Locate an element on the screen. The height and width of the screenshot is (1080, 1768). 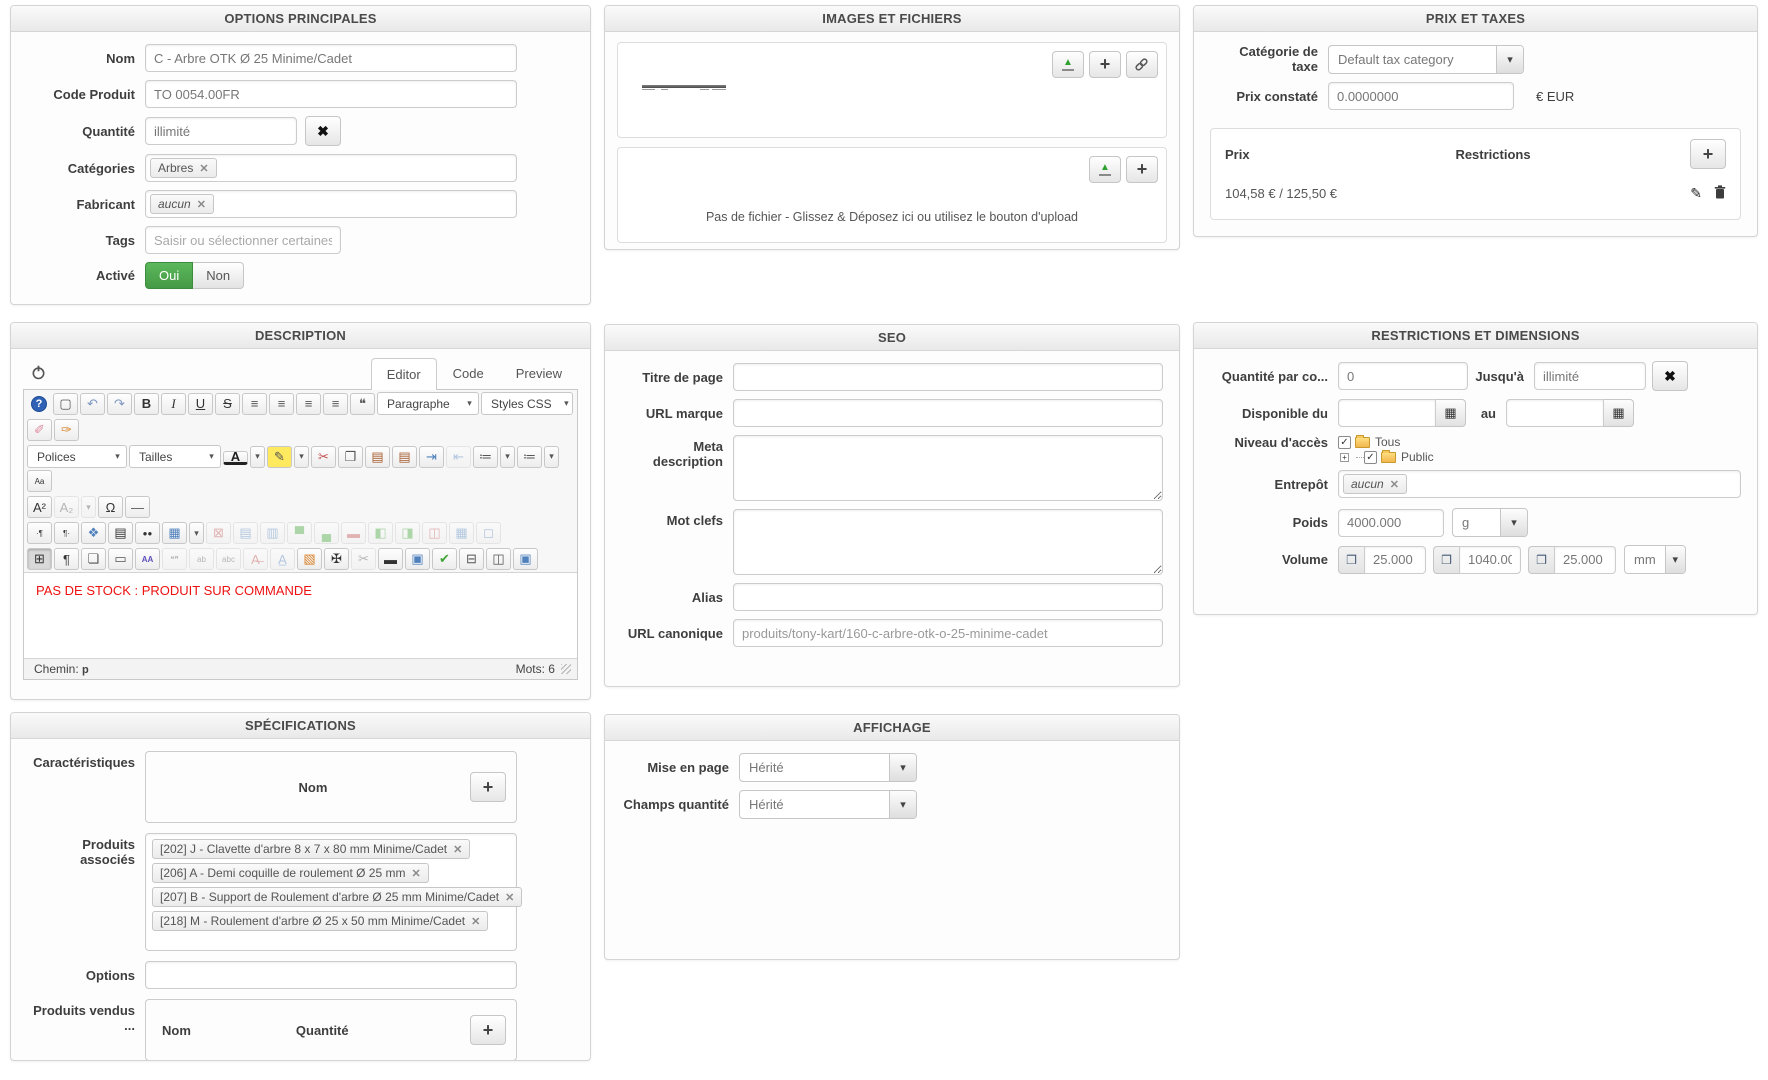
editor-power-button is located at coordinates (38, 374).